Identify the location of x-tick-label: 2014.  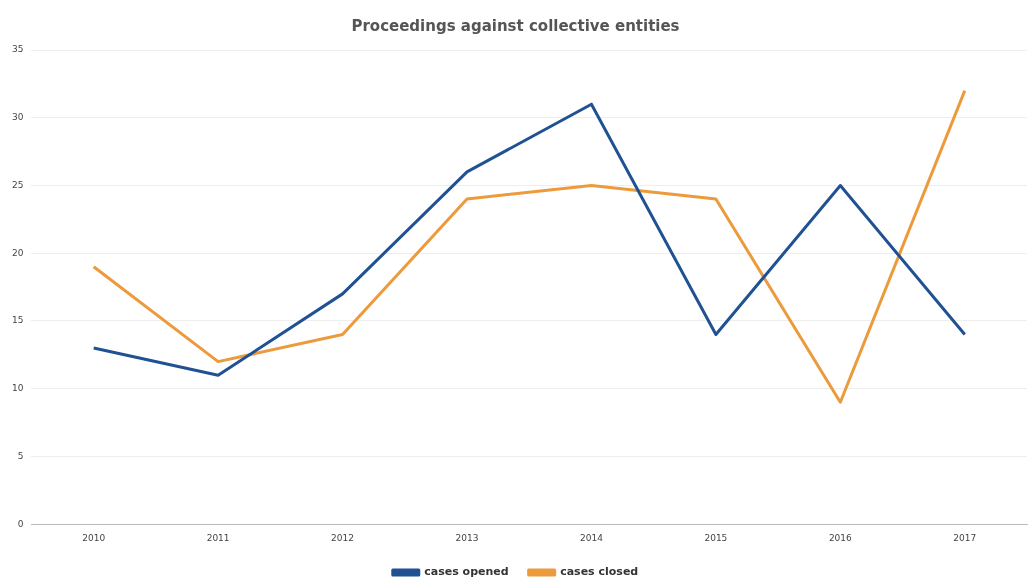
(591, 537).